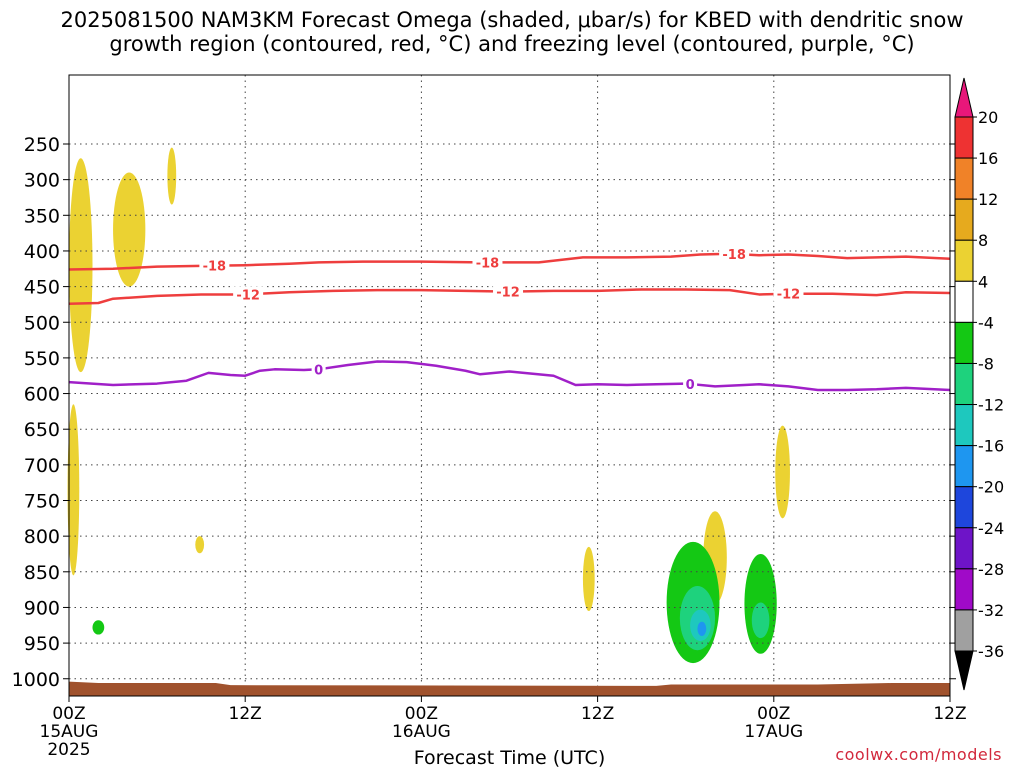  Describe the element at coordinates (991, 610) in the screenshot. I see `colorbar-label-12: -32` at that location.